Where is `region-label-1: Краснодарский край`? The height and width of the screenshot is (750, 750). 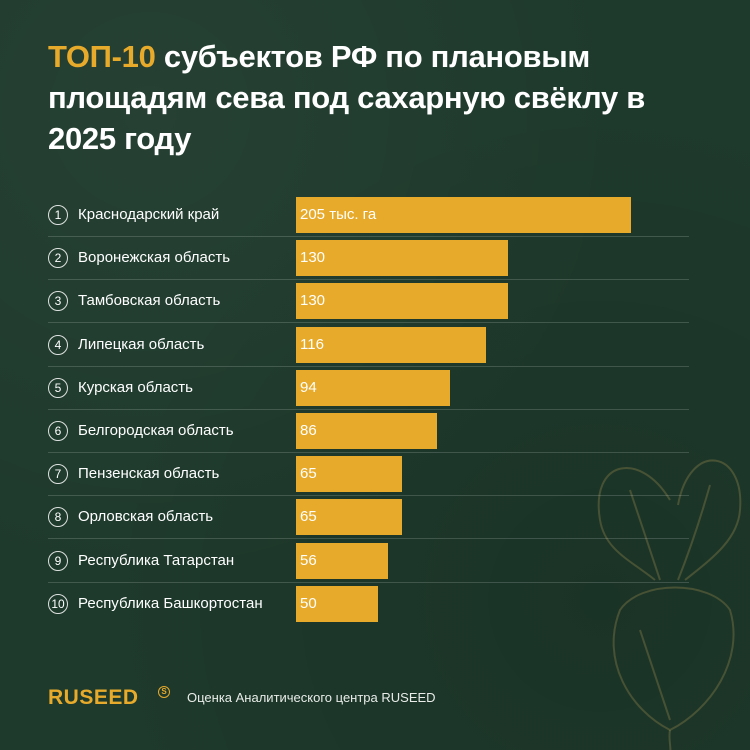
region-label-1: Краснодарский край is located at coordinates (149, 214).